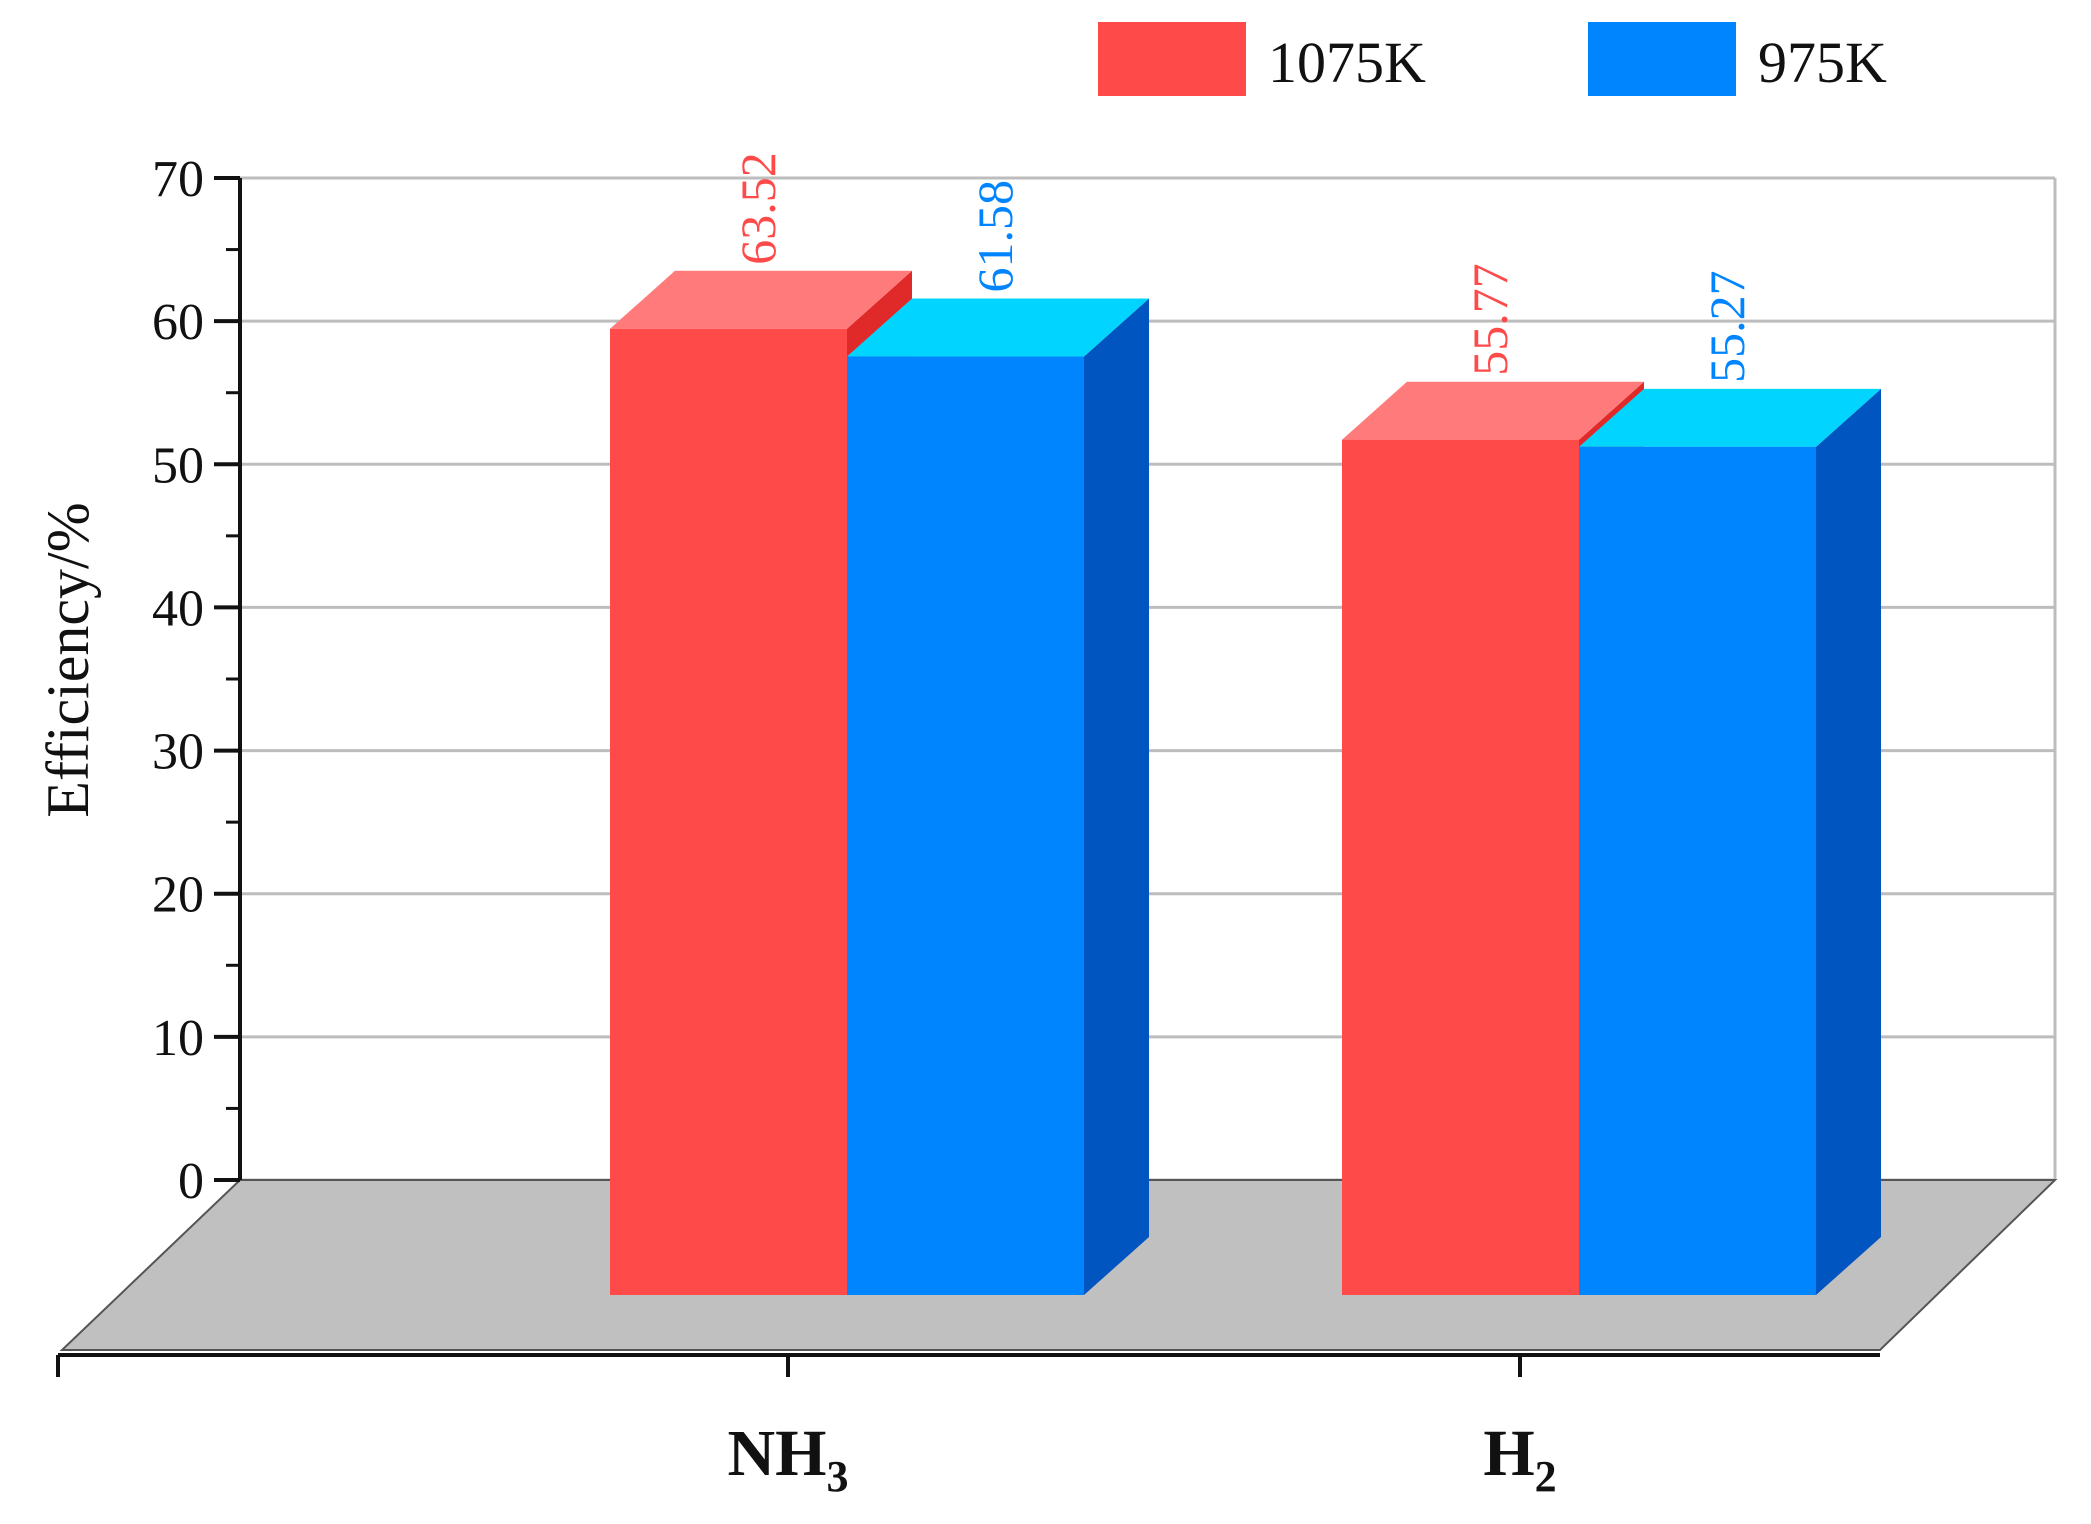  Describe the element at coordinates (995, 236) in the screenshot. I see `data-label: 61.58` at that location.